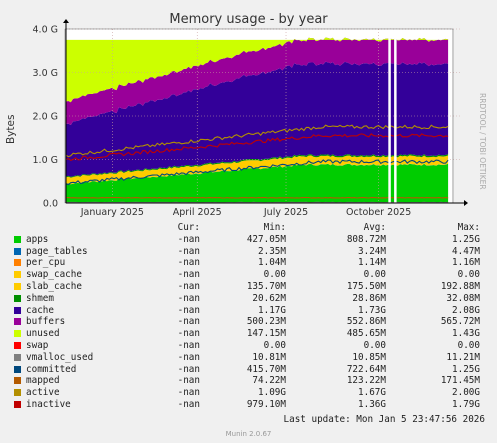 This screenshot has height=443, width=497. Describe the element at coordinates (197, 212) in the screenshot. I see `x-tick-label: April 2025` at that location.